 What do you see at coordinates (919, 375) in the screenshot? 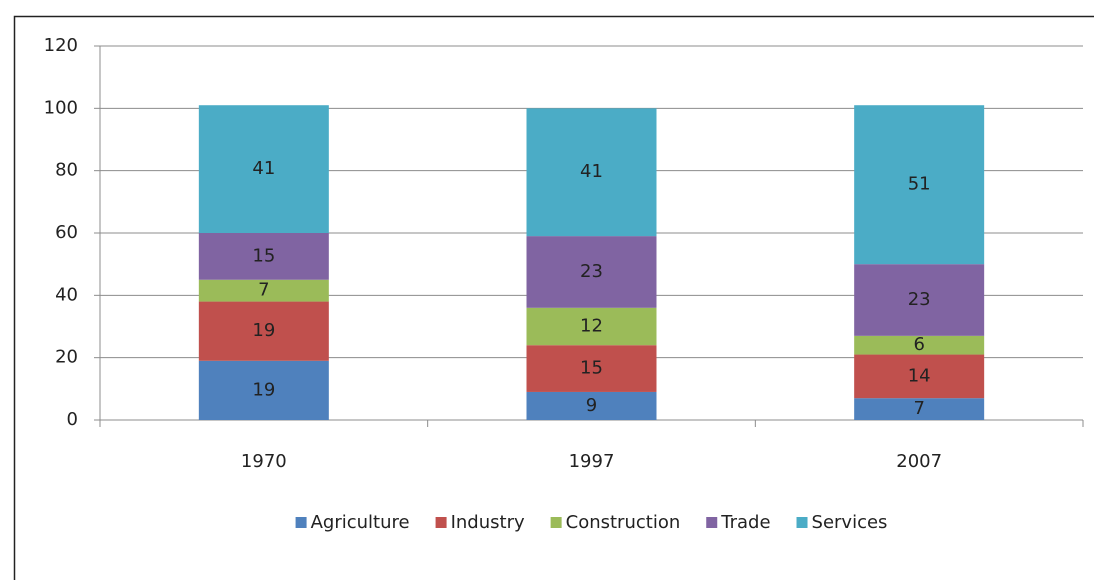
I see `data-label: 14` at bounding box center [919, 375].